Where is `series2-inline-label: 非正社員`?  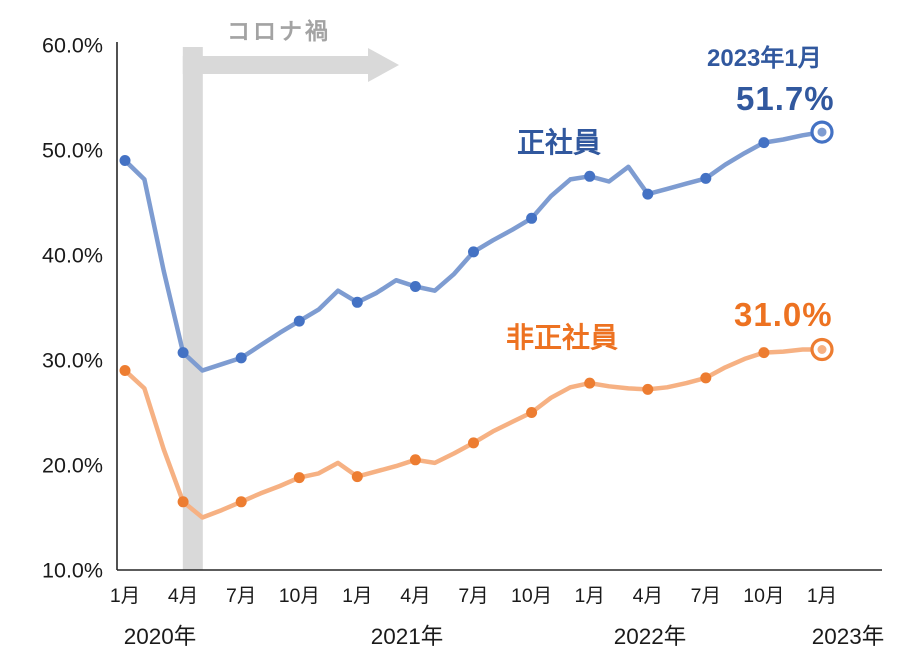 series2-inline-label: 非正社員 is located at coordinates (562, 337).